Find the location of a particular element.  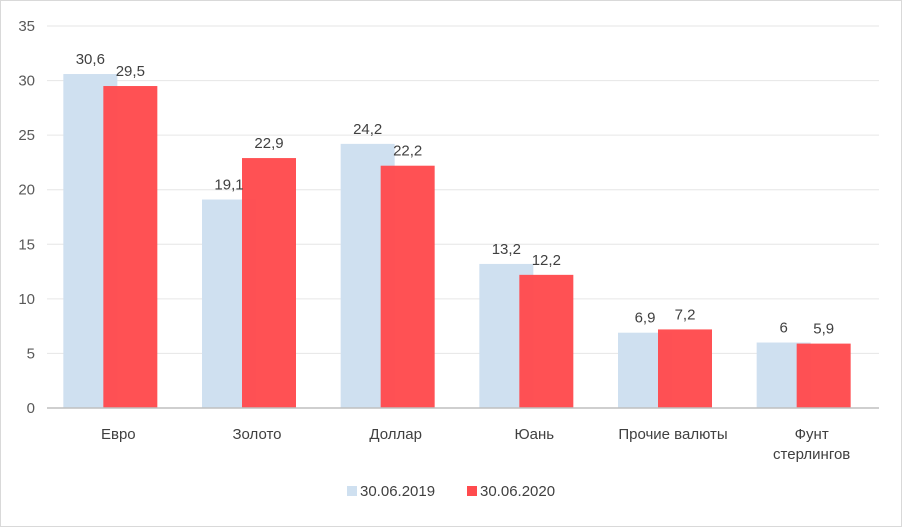

data-label: 6 is located at coordinates (783, 328).